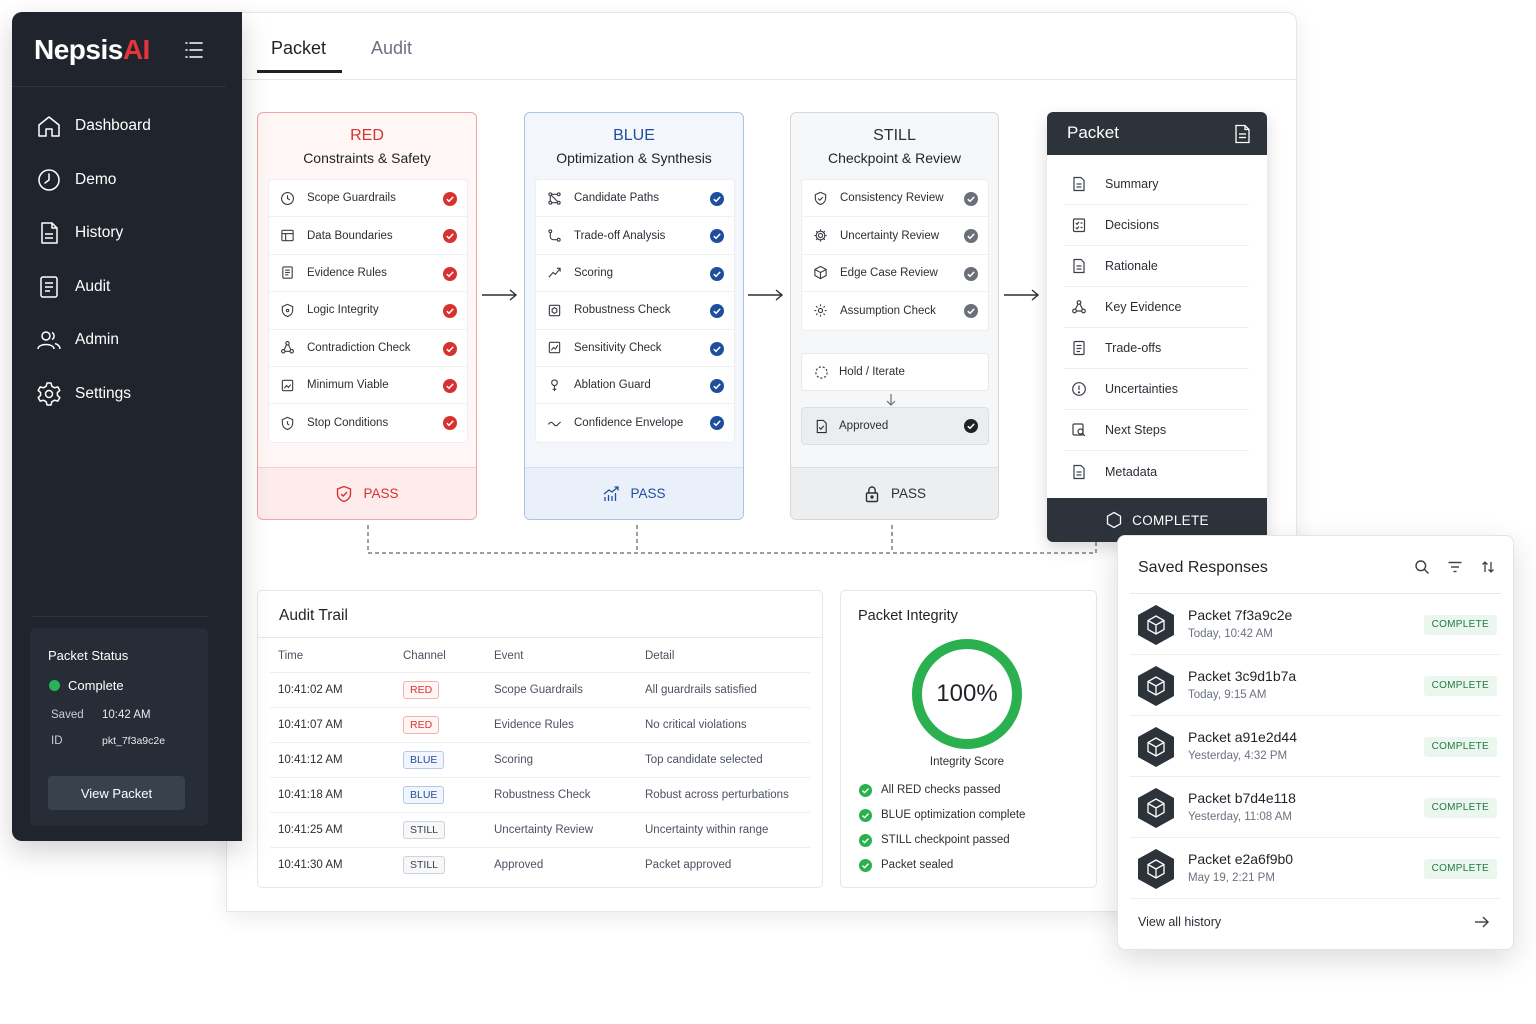 The image size is (1536, 1024). Describe the element at coordinates (368, 199) in the screenshot. I see `red-check-scope-guardrails: Scope Guardrails` at that location.